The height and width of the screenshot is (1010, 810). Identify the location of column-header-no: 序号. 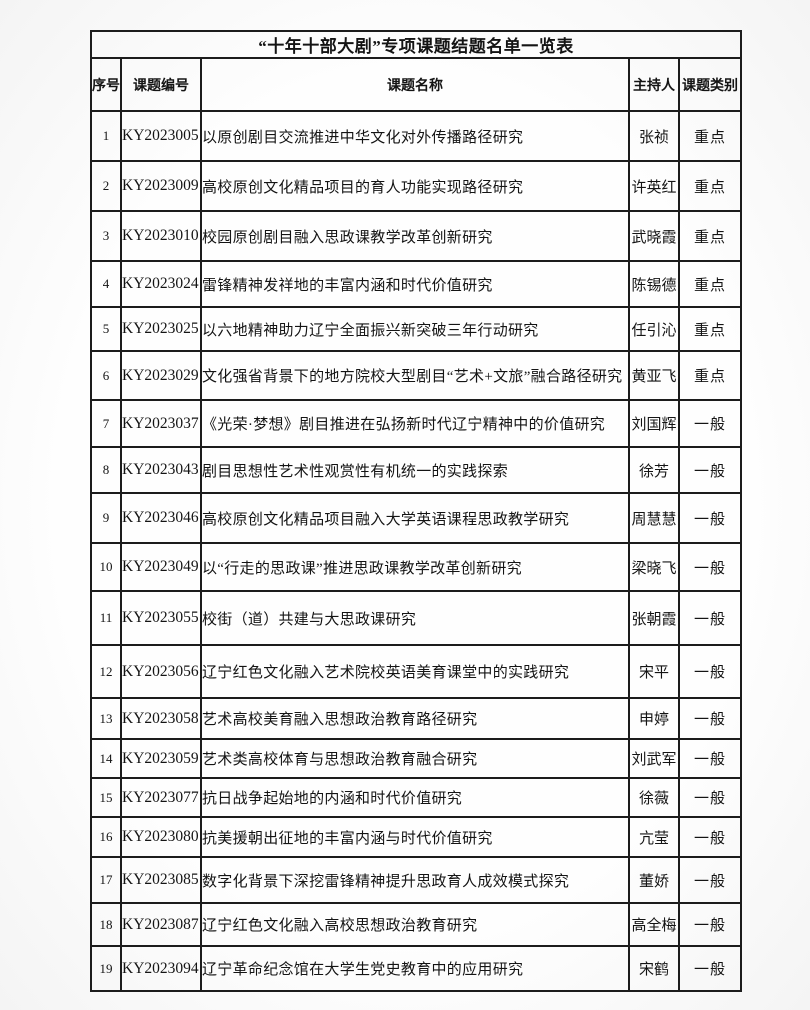
(106, 84).